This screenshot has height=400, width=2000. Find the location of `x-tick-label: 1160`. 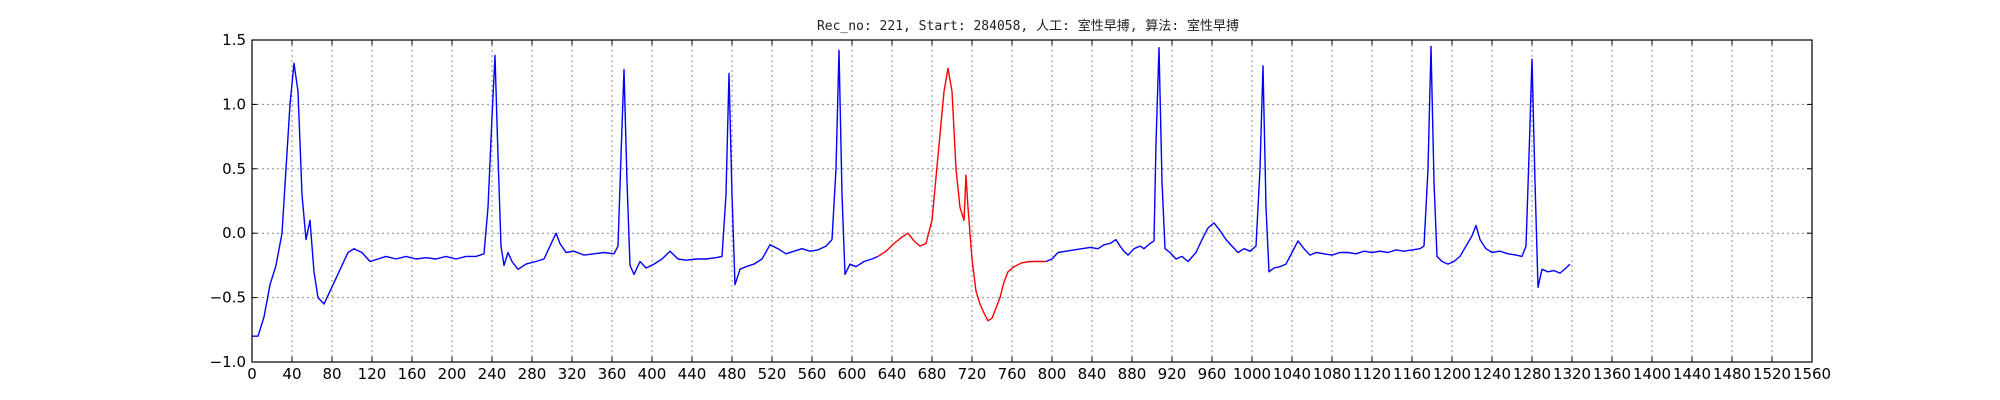

x-tick-label: 1160 is located at coordinates (1412, 374).